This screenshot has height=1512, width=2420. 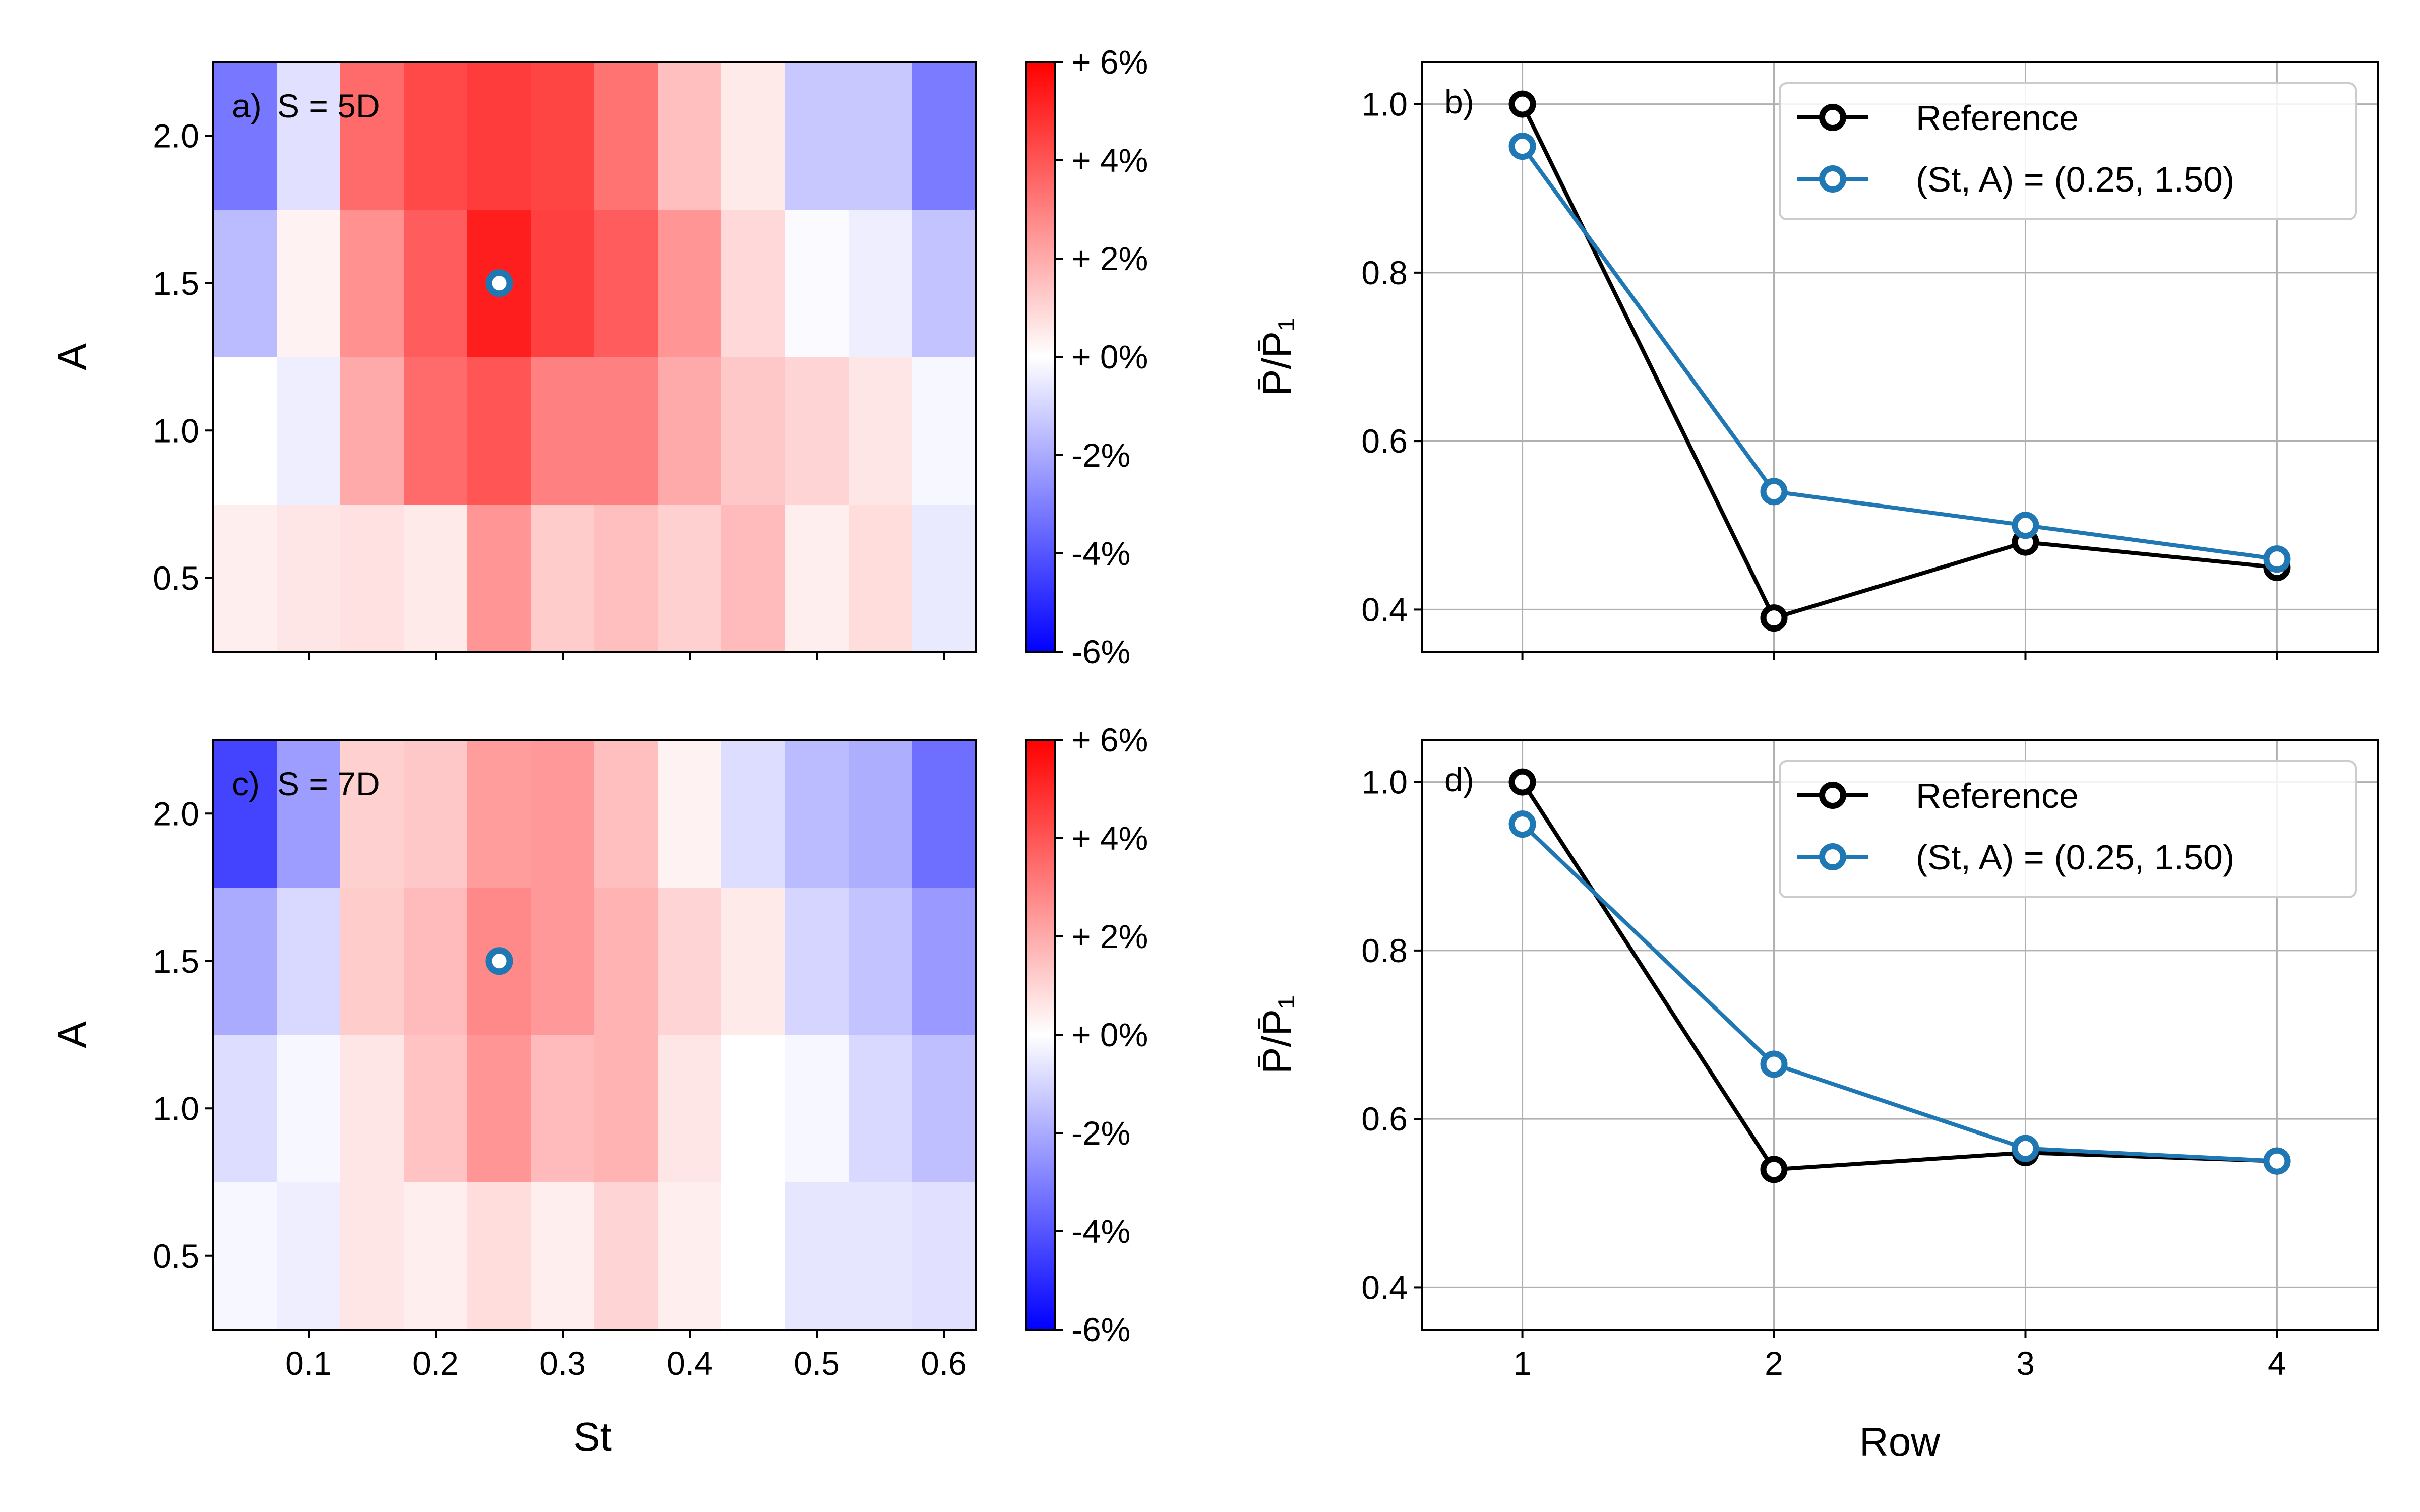 What do you see at coordinates (176, 813) in the screenshot?
I see `y-tick-label: 2.0` at bounding box center [176, 813].